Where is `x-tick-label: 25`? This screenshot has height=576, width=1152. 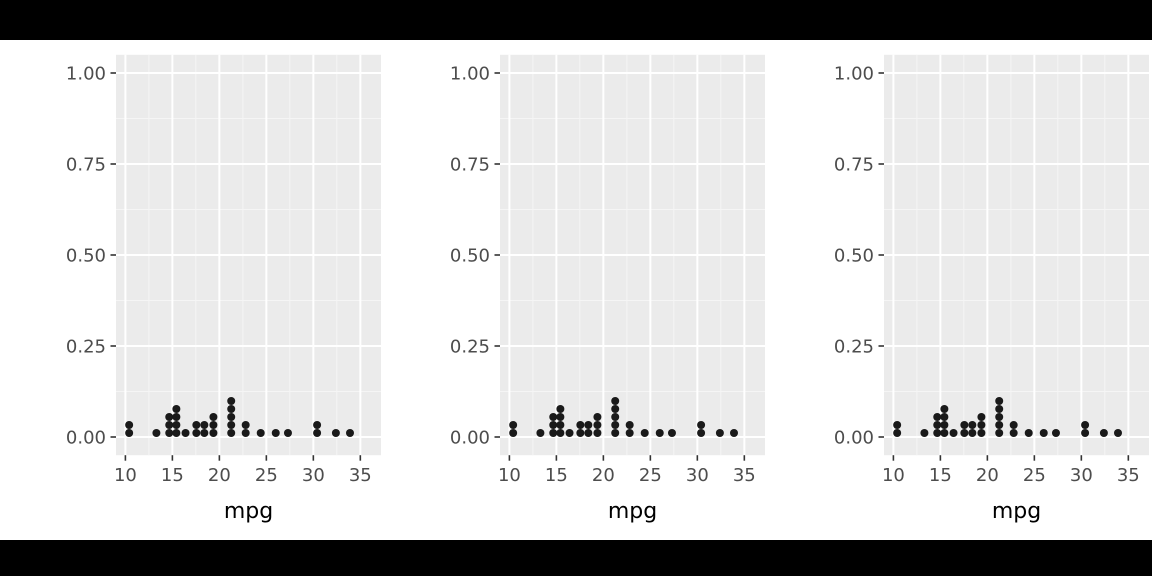 x-tick-label: 25 is located at coordinates (650, 475).